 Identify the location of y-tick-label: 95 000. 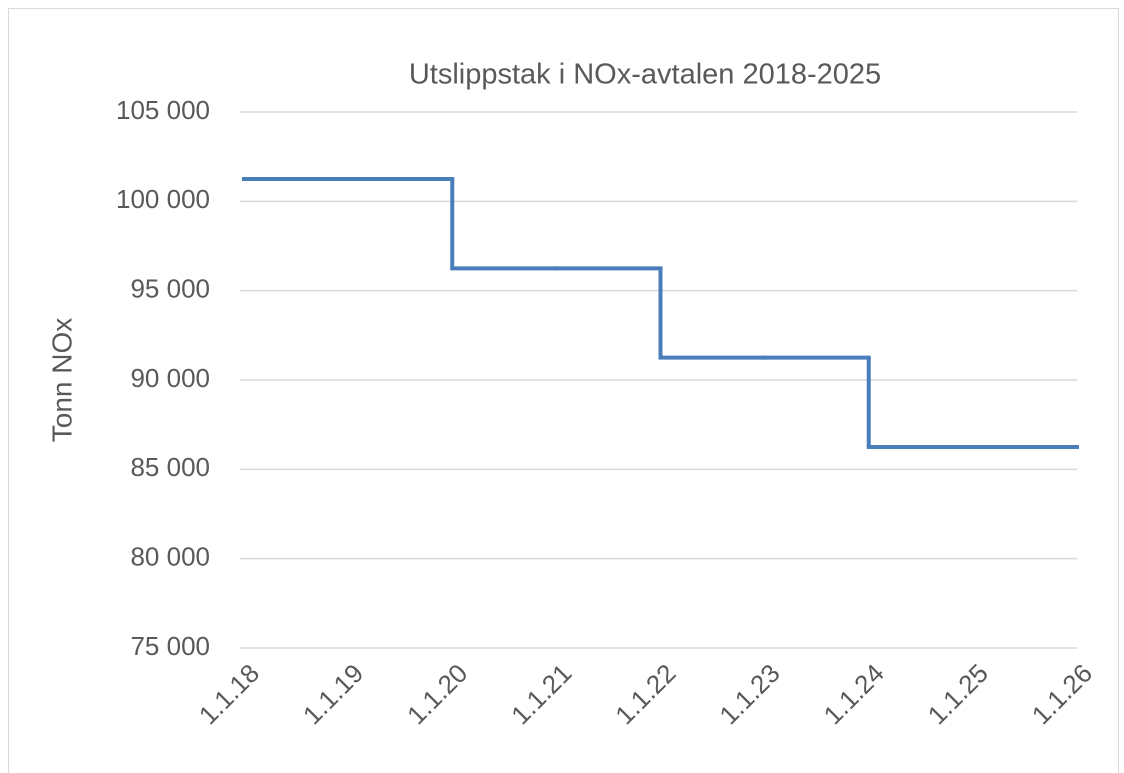
(170, 289).